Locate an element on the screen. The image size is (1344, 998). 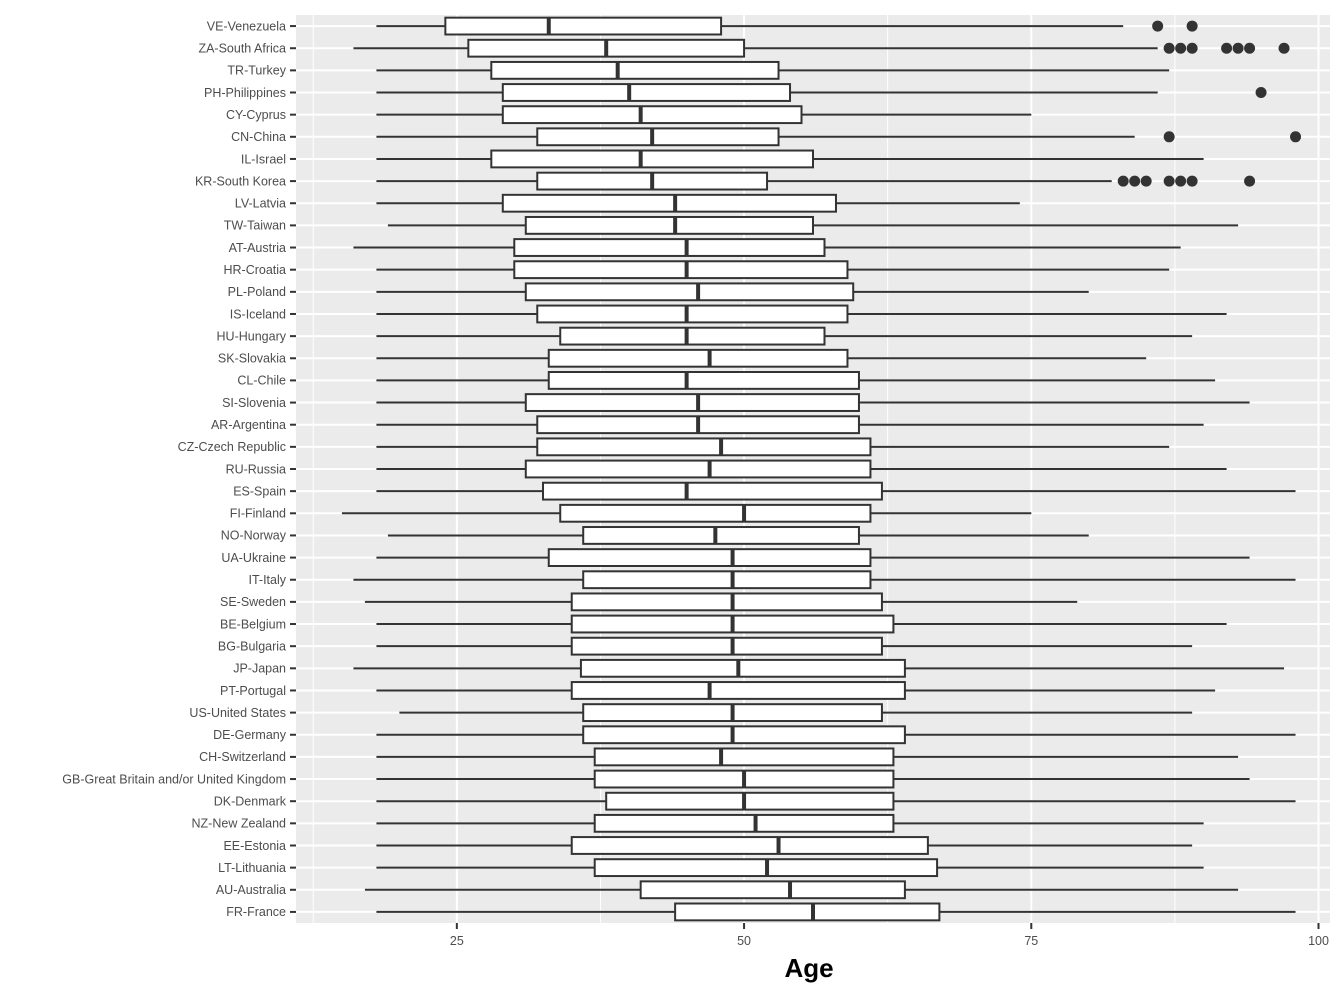
y-tick-label: CZ-Czech Republic is located at coordinates (232, 447).